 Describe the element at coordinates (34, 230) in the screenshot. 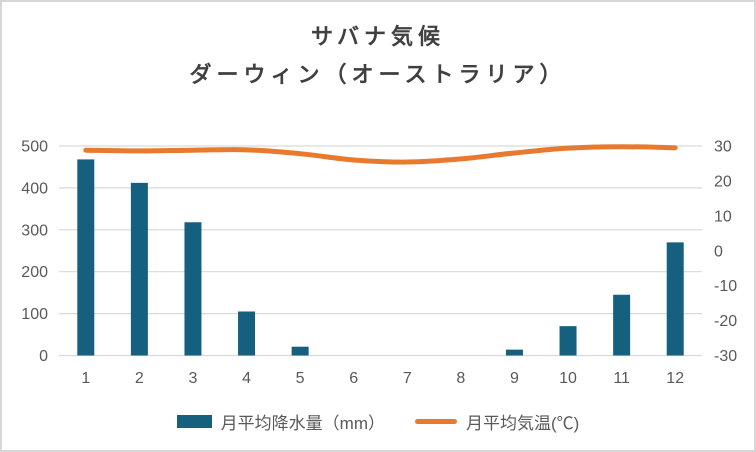

I see `left-axis-tick-label: 300` at that location.